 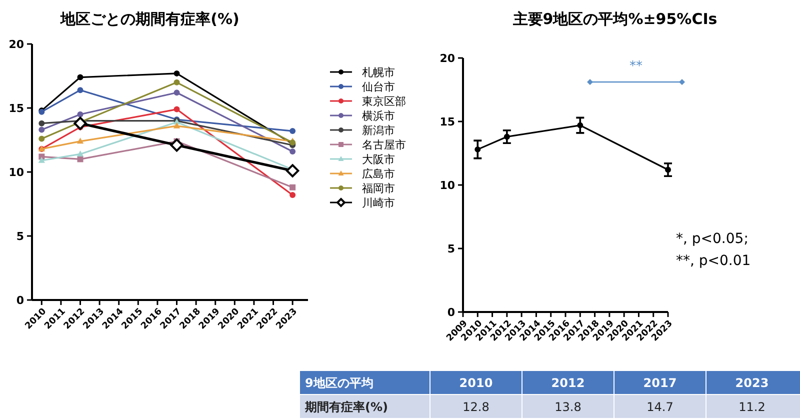 What do you see at coordinates (568, 383) in the screenshot?
I see `category-label: 2012` at bounding box center [568, 383].